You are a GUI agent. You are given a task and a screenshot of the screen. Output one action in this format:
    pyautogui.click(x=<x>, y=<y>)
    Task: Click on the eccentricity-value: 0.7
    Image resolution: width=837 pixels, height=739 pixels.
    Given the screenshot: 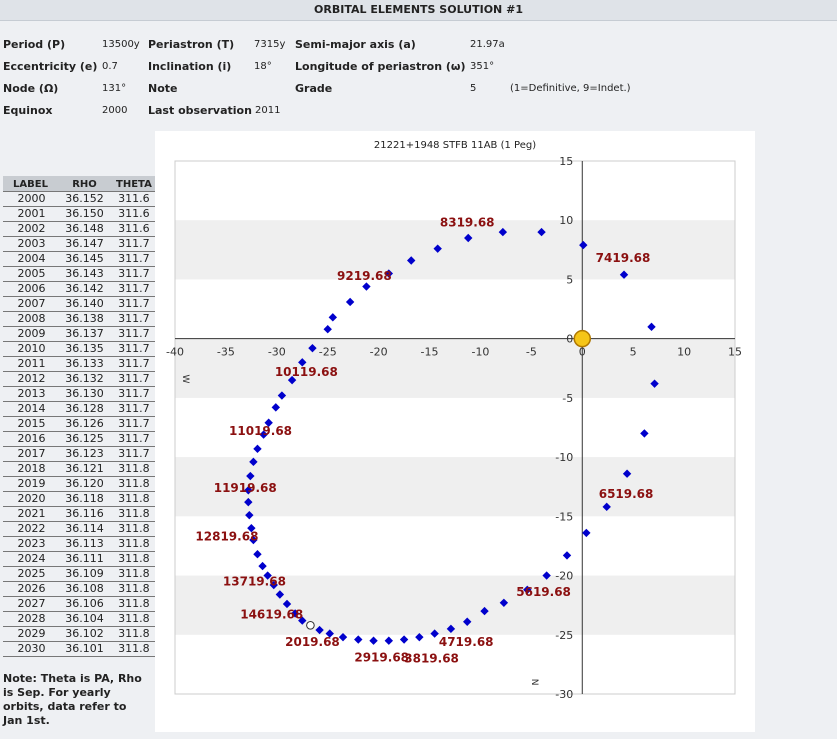 What is the action you would take?
    pyautogui.click(x=110, y=66)
    